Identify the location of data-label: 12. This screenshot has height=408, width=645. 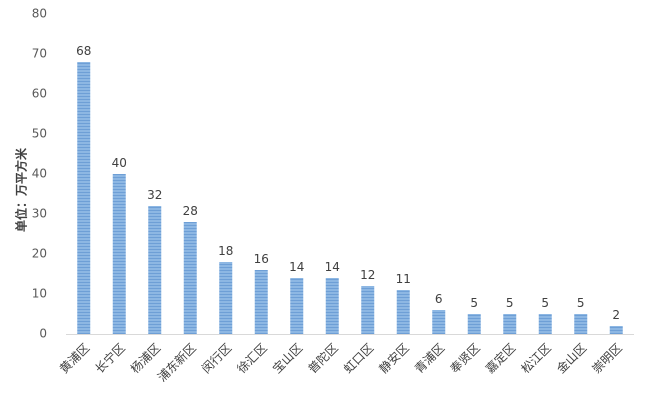
(367, 275).